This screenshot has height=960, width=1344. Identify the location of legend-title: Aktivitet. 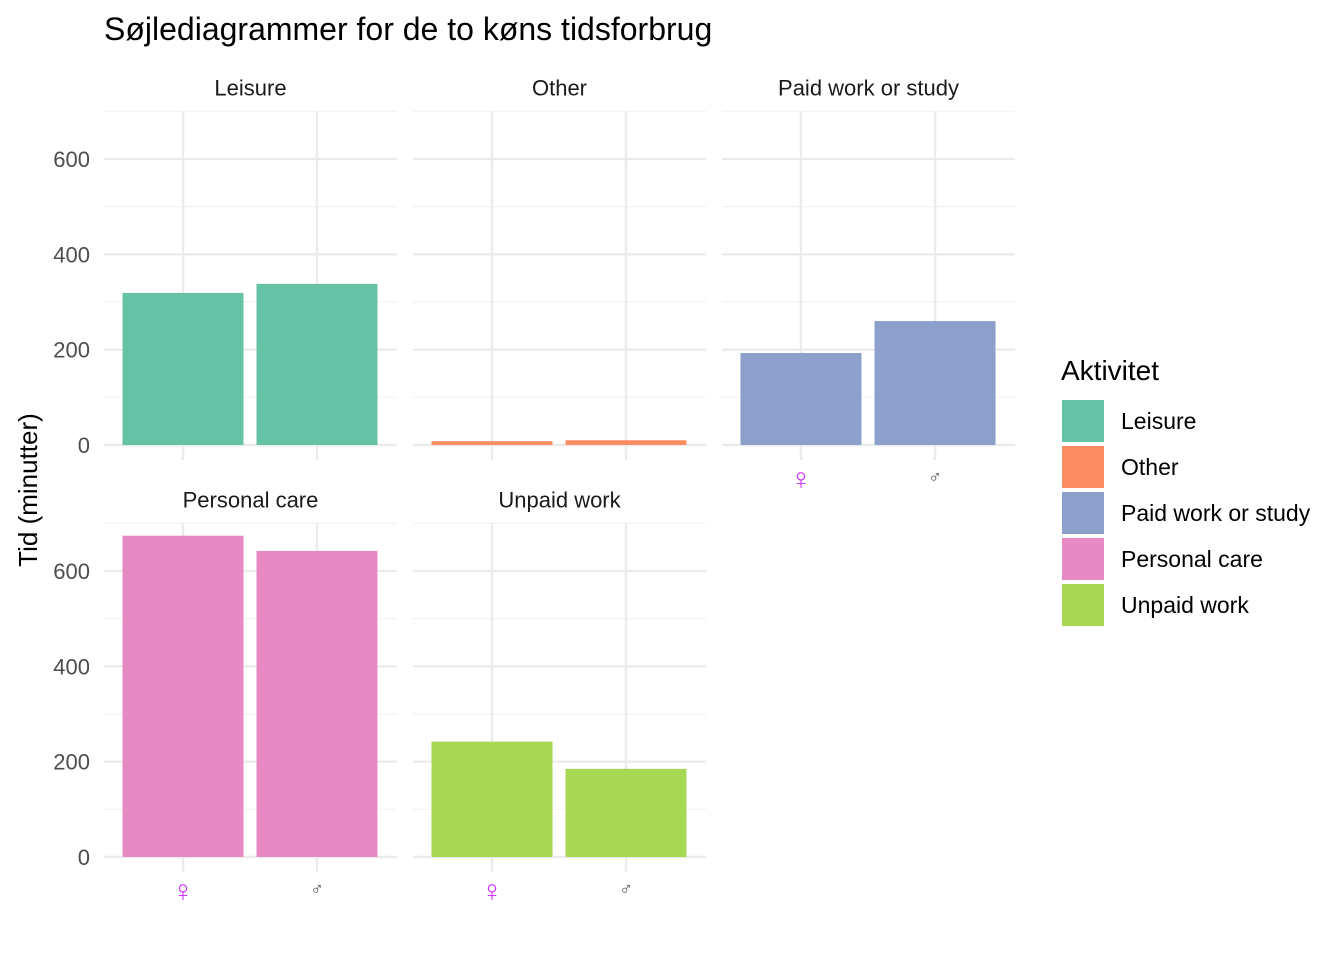
(1110, 370).